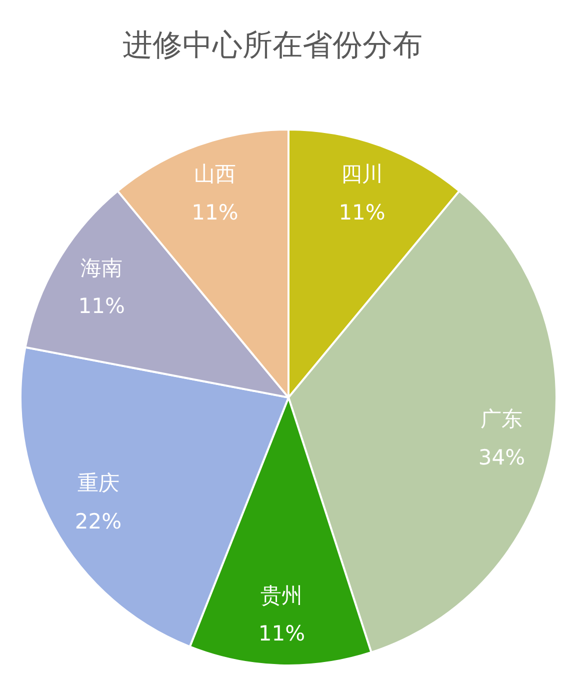 The height and width of the screenshot is (693, 584). Describe the element at coordinates (501, 418) in the screenshot. I see `slice-label: 广东` at that location.